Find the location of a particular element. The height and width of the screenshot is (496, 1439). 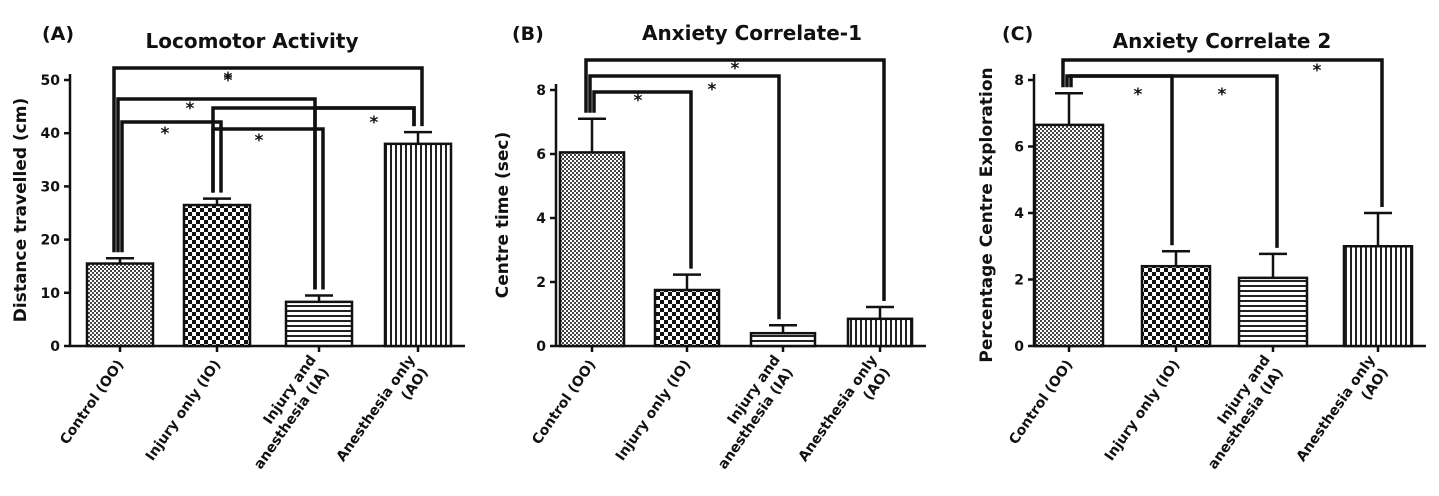

y-tick-label: 30 is located at coordinates (51, 187).